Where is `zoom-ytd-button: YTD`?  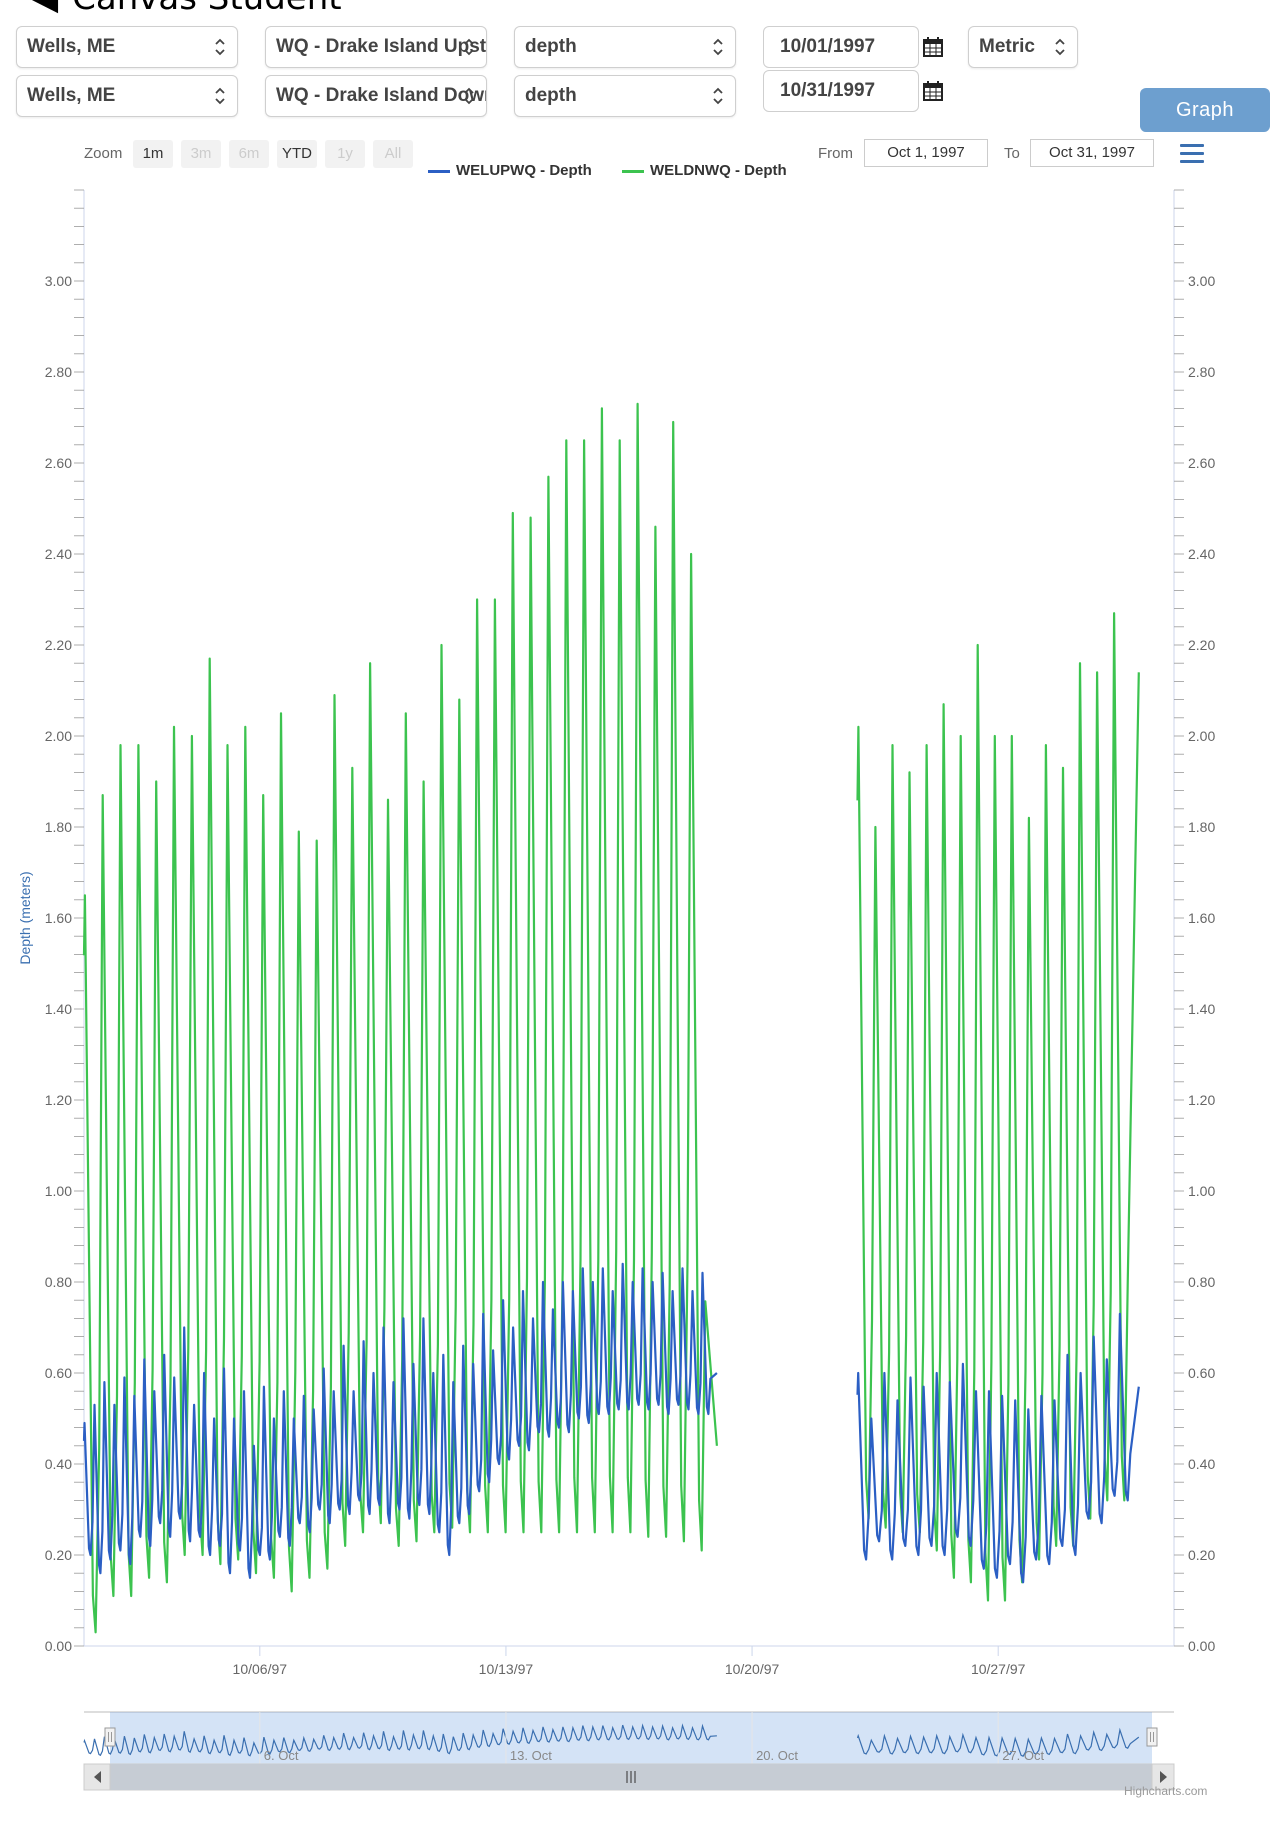 zoom-ytd-button: YTD is located at coordinates (297, 154).